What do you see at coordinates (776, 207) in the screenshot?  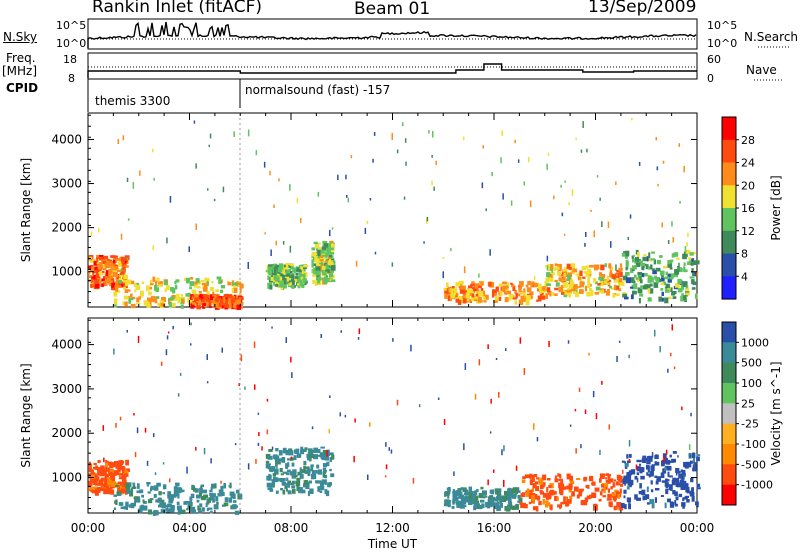 I see `colorbar-label: Power [dB]` at bounding box center [776, 207].